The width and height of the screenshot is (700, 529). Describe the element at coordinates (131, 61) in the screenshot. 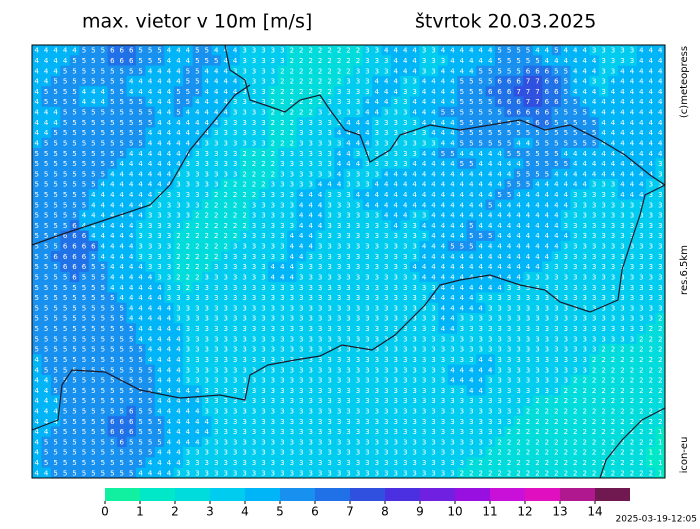

I see `wind-value: 6` at that location.